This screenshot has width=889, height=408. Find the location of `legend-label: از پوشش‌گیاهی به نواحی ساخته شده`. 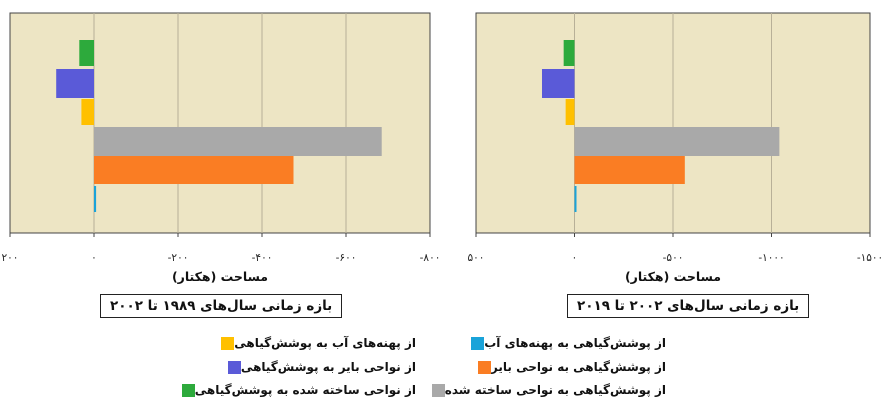

legend-label: از پوشش‌گیاهی به نواحی ساخته شده is located at coordinates (555, 390).